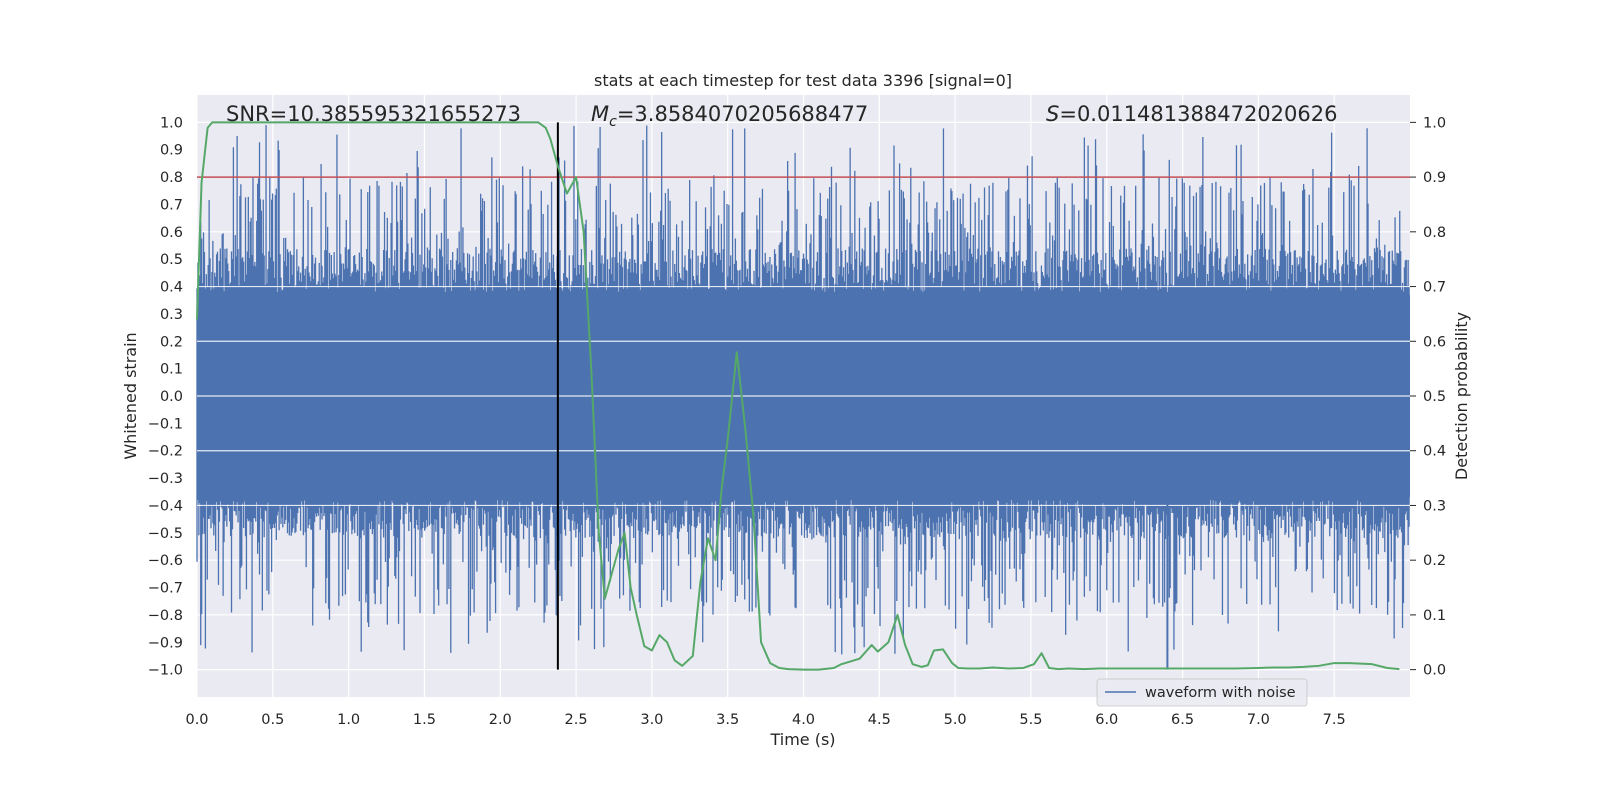 This screenshot has width=1600, height=800. What do you see at coordinates (171, 260) in the screenshot?
I see `y-left-tick-label: 0.5` at bounding box center [171, 260].